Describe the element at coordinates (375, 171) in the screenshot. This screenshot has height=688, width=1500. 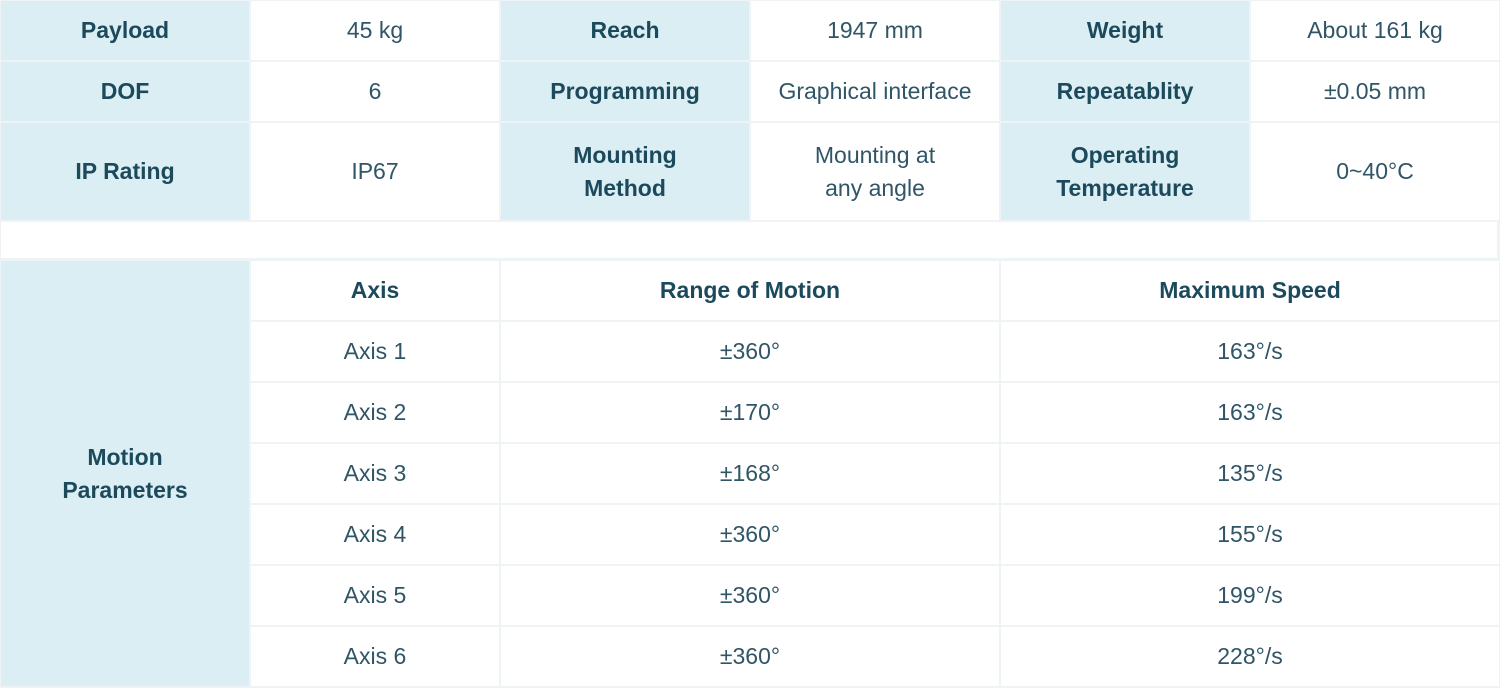
I see `ip-rating-value: IP67` at that location.